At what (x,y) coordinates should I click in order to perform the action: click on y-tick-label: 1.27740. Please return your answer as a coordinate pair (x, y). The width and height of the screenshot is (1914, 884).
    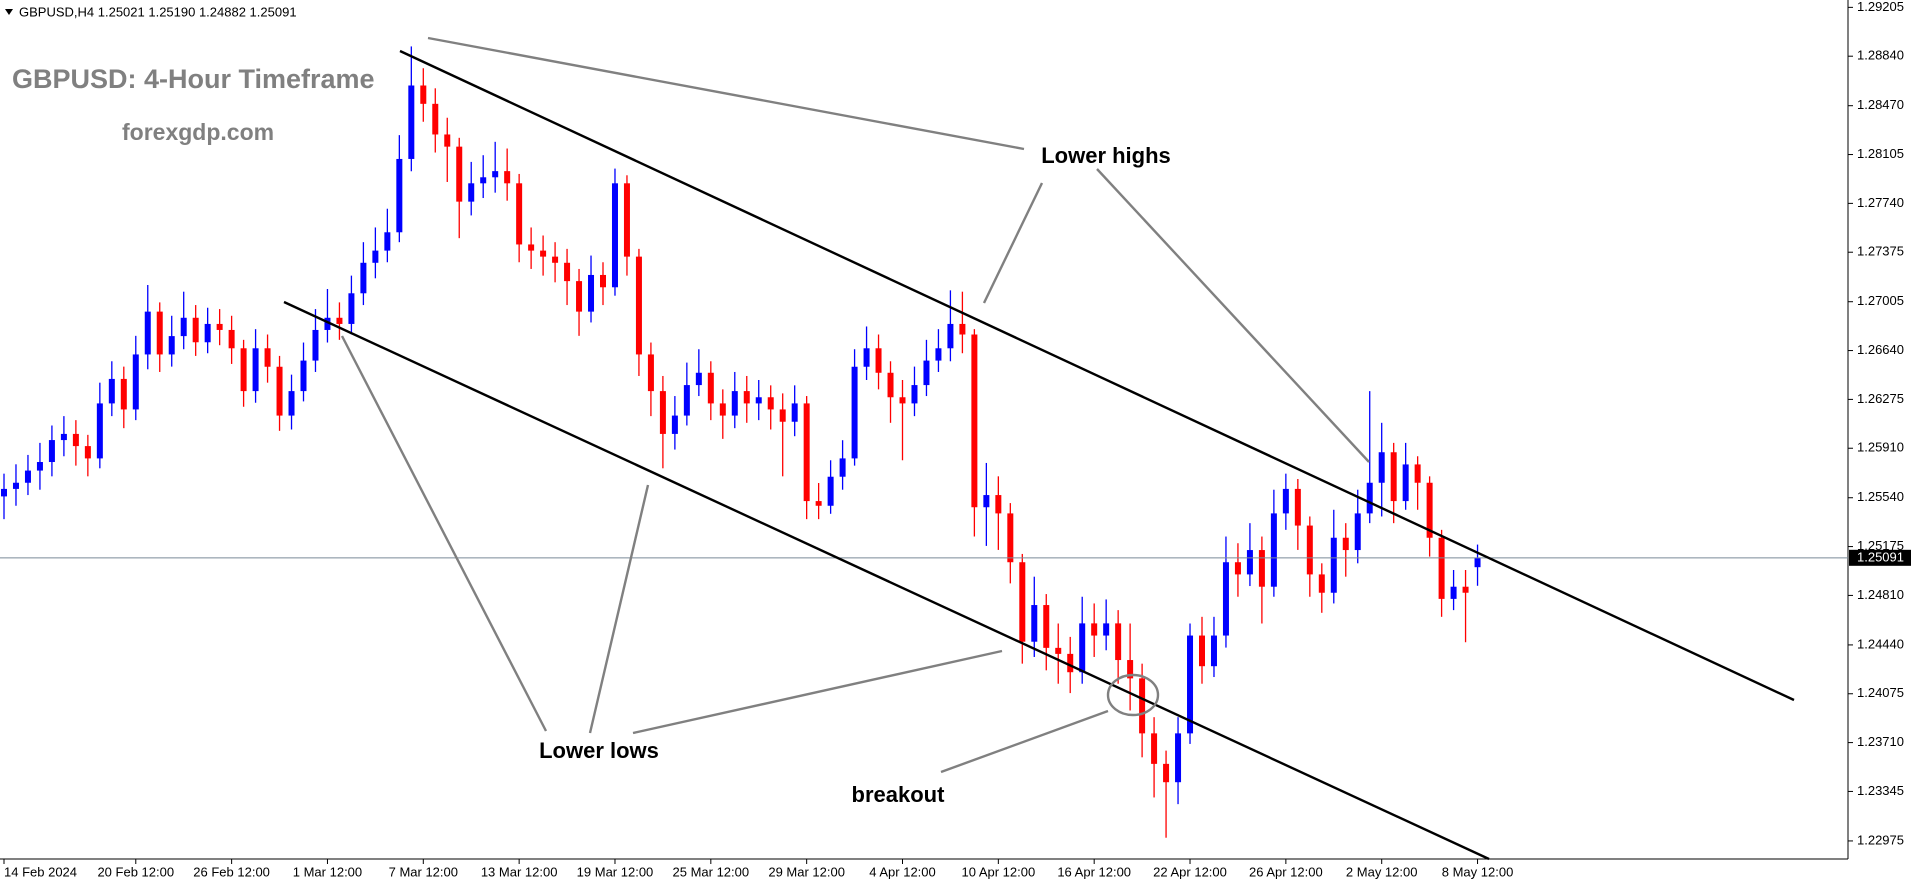
    Looking at the image, I should click on (1880, 202).